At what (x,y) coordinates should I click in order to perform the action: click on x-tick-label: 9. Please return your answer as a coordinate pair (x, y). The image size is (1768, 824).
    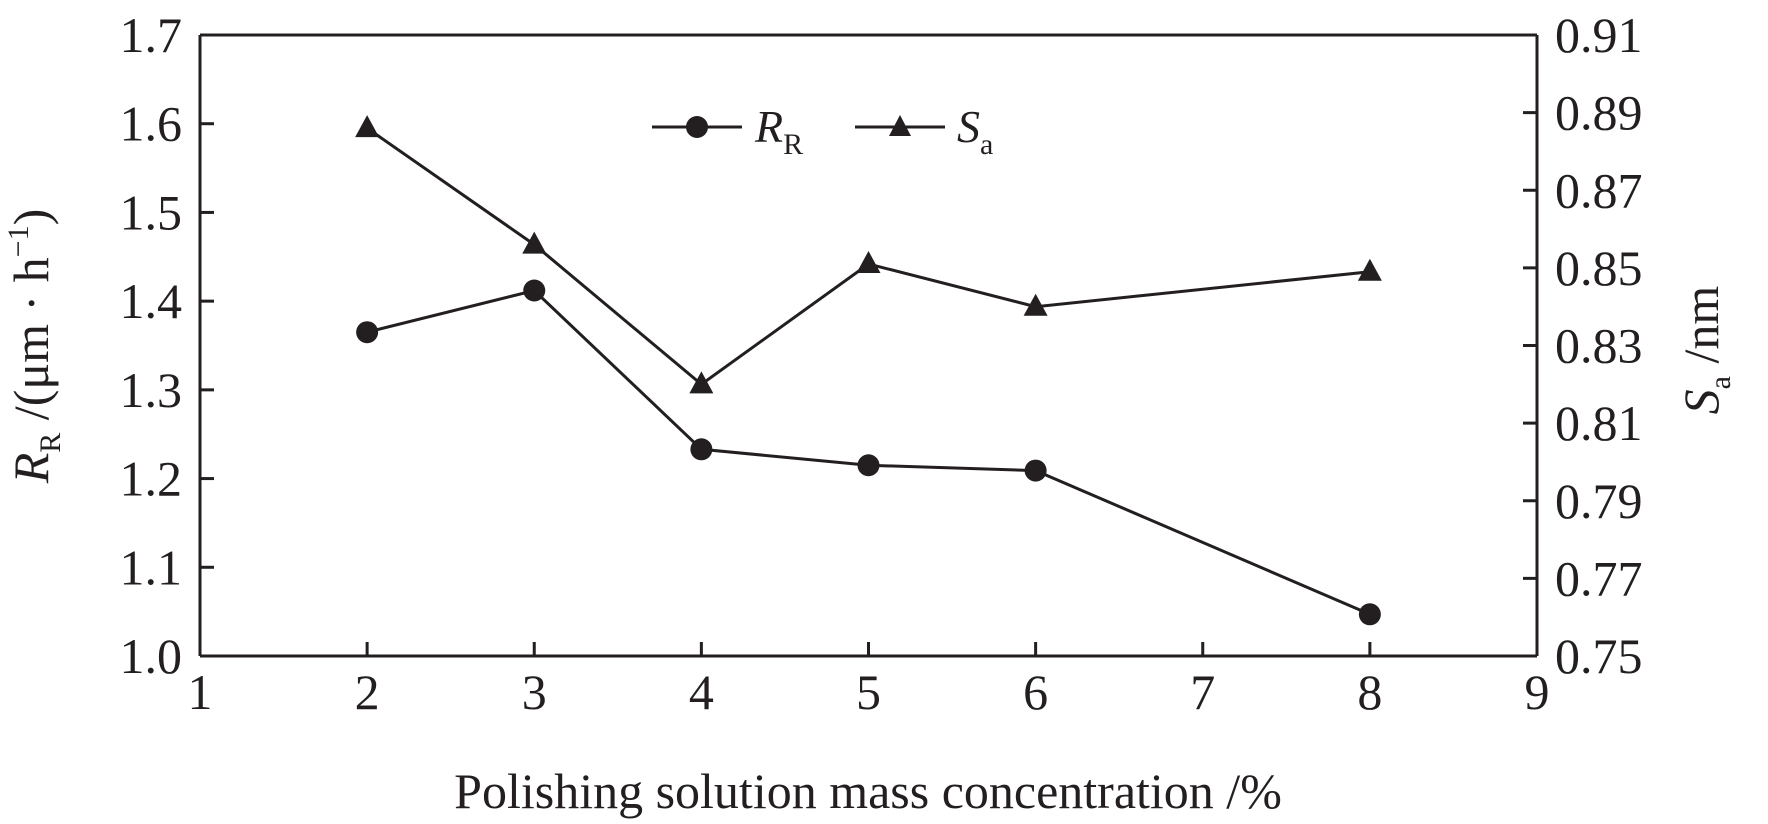
    Looking at the image, I should click on (1537, 692).